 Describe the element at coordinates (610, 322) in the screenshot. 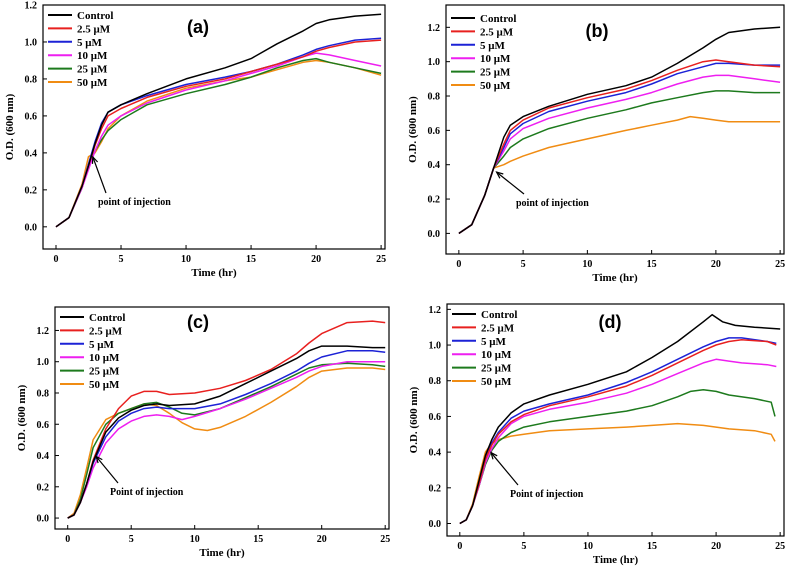

I see `panel-label: (d)` at that location.